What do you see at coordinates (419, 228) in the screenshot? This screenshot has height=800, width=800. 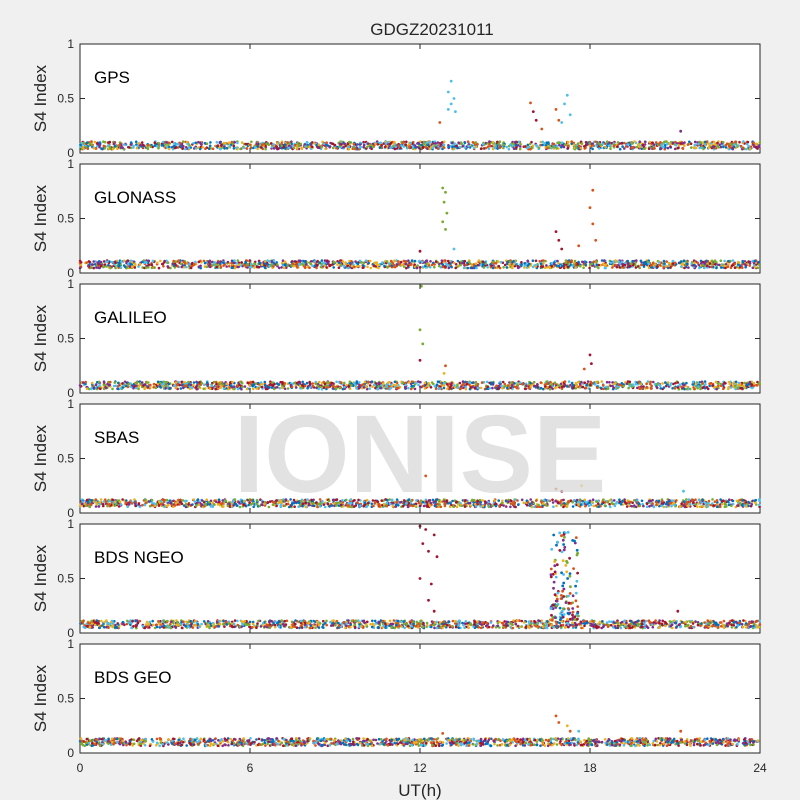 I see `data-points` at bounding box center [419, 228].